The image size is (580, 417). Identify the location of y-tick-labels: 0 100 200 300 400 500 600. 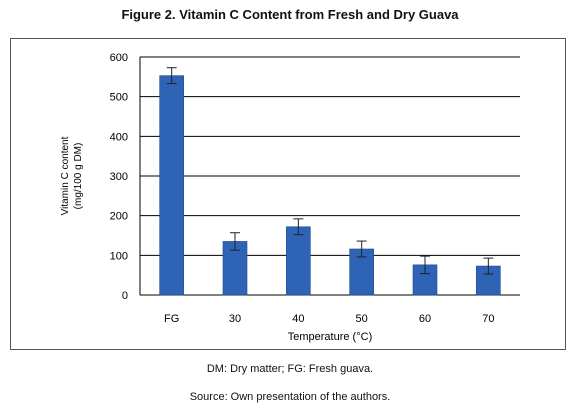
(119, 177).